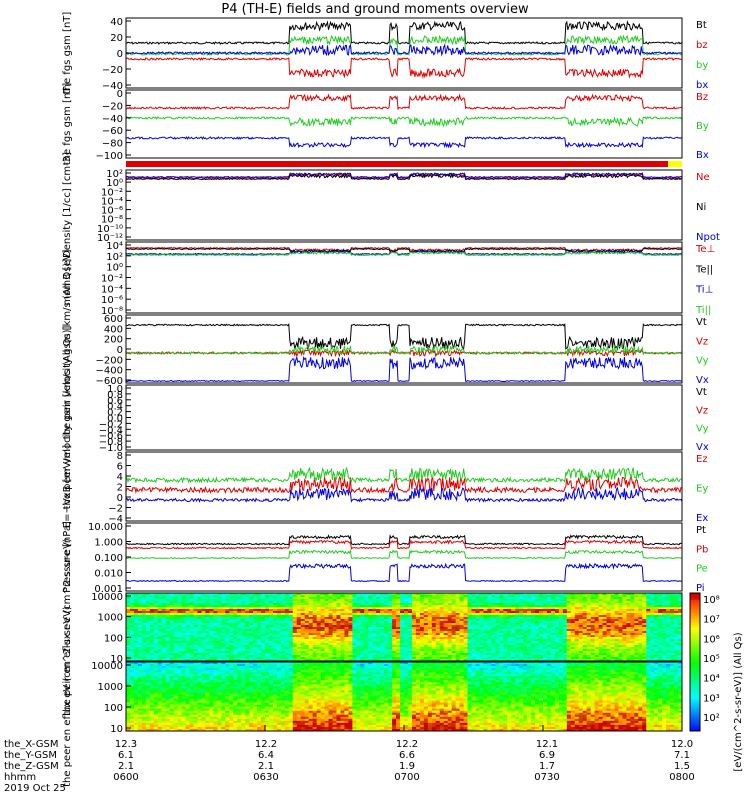 The image size is (750, 800). I want to click on legend-Pb: Pb, so click(702, 549).